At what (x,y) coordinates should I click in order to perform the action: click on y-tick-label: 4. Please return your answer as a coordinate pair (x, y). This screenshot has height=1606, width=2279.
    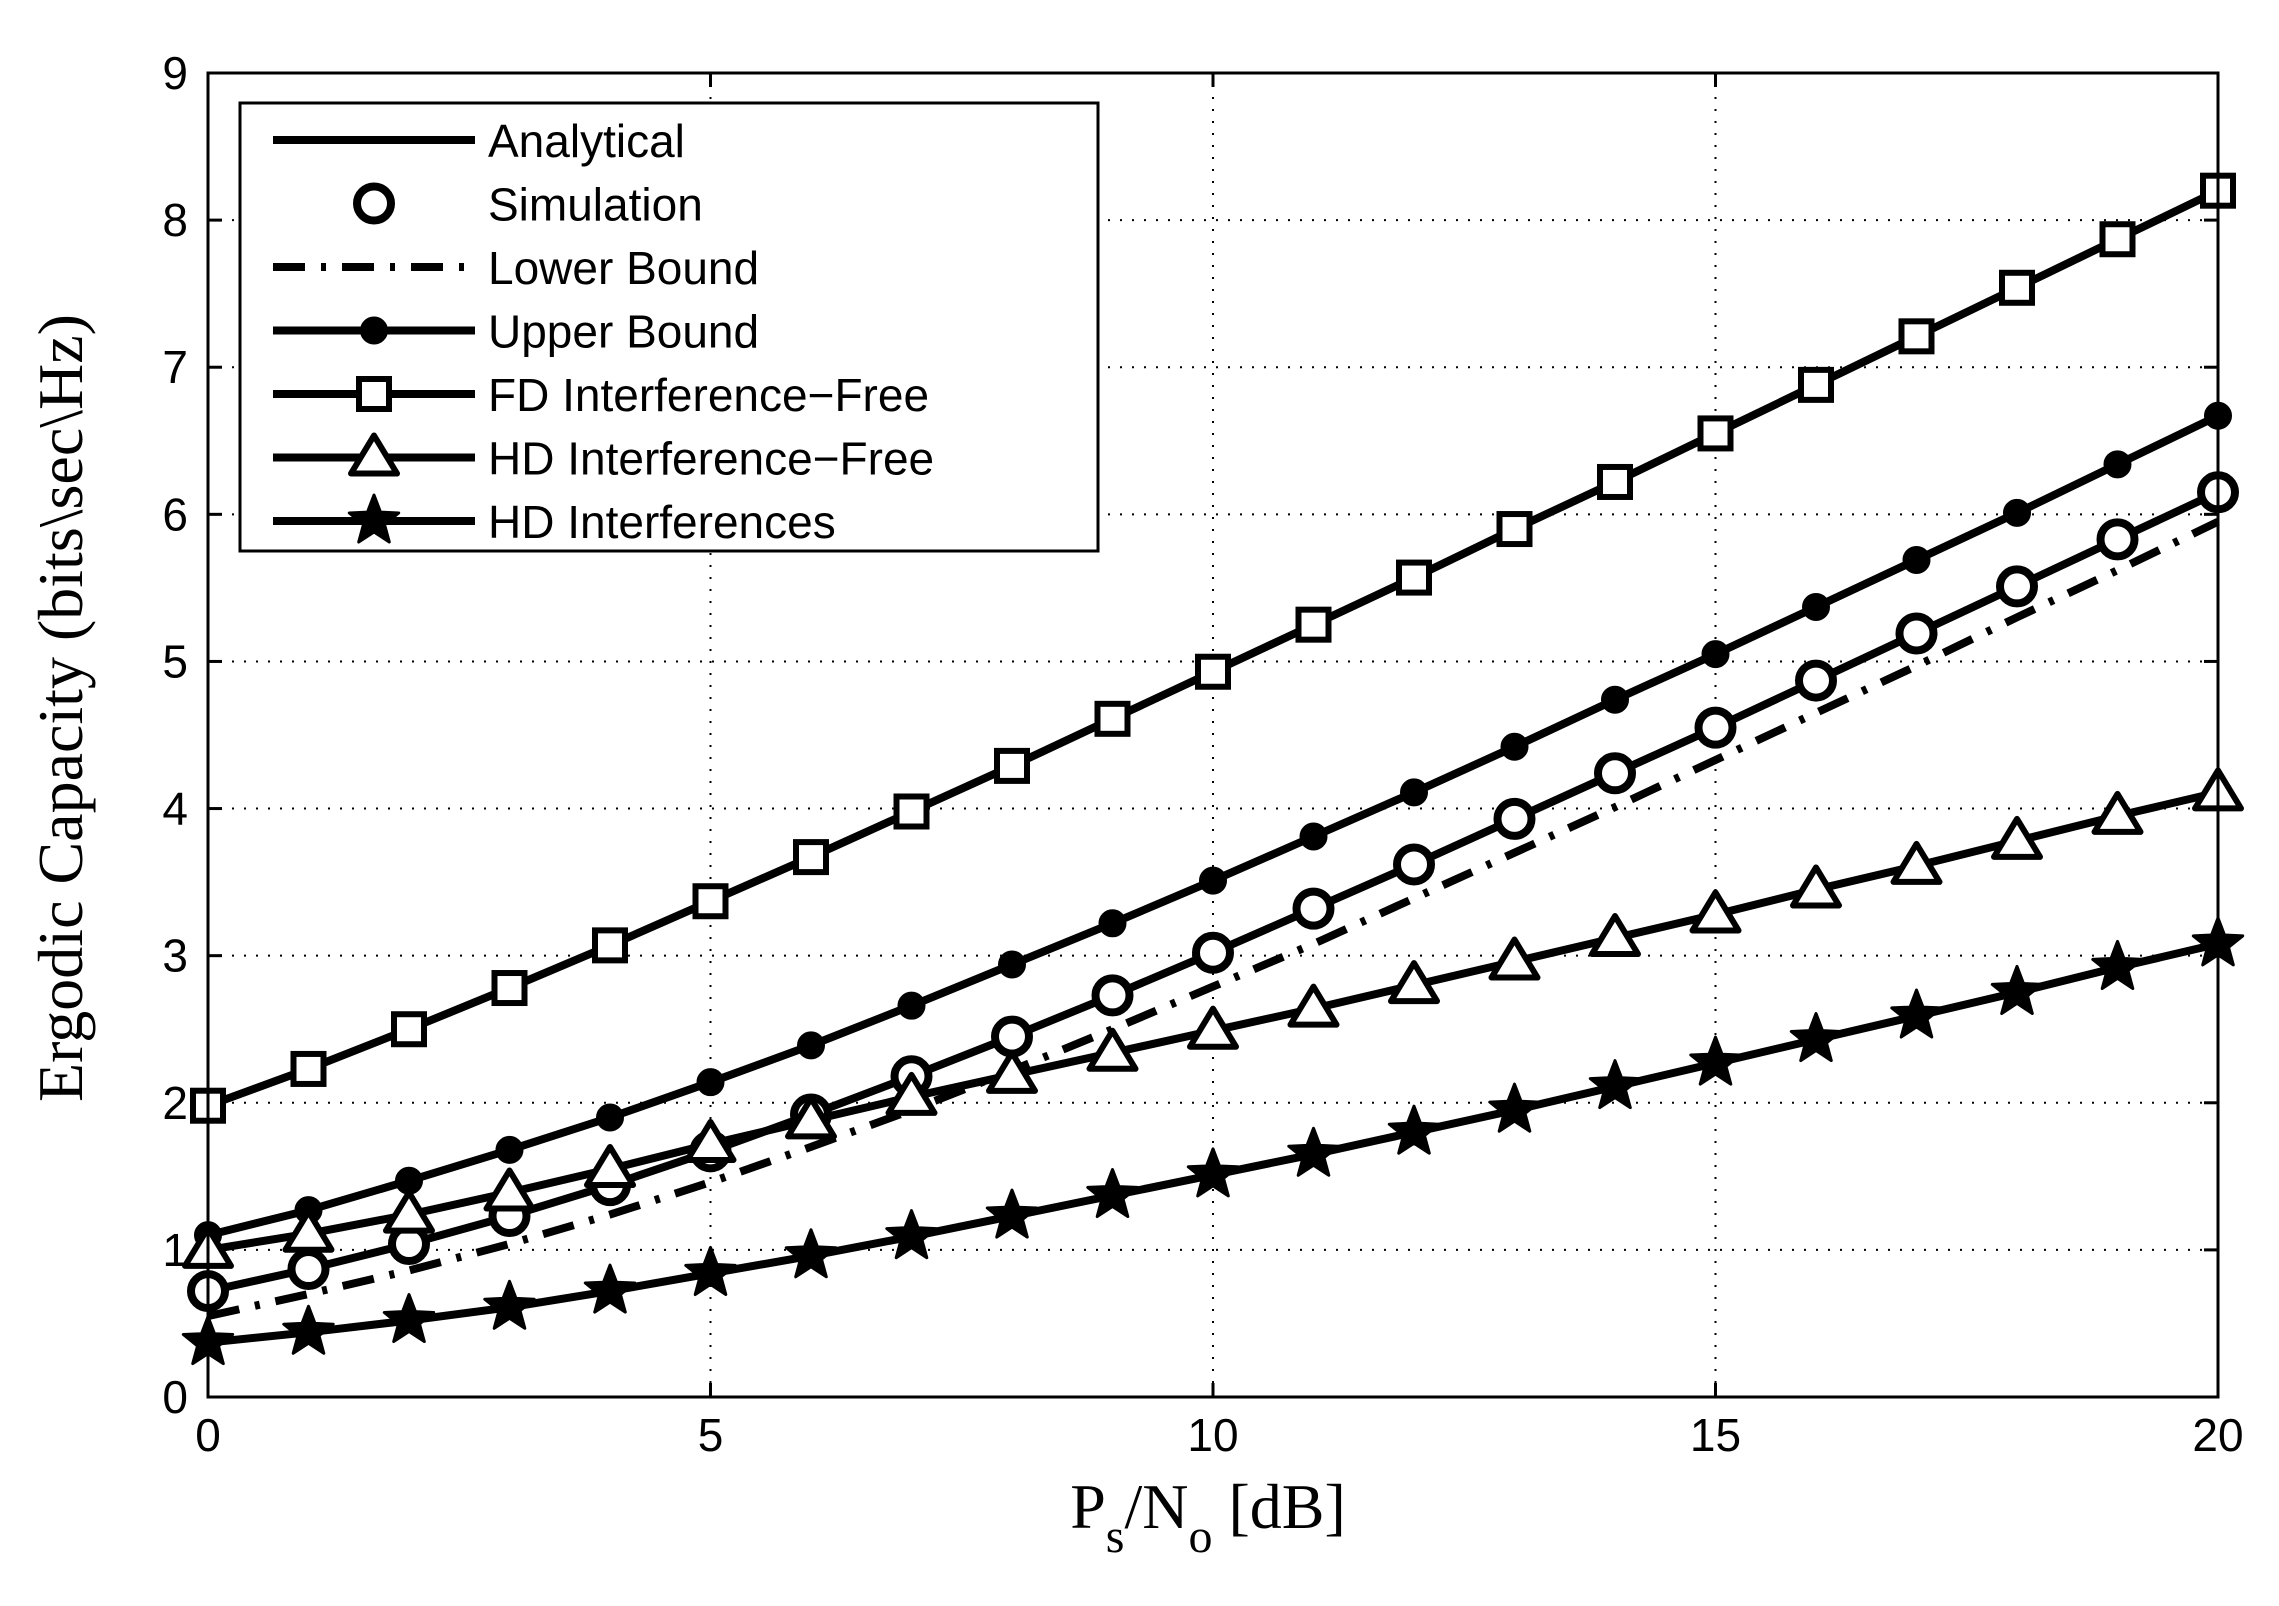
    Looking at the image, I should click on (175, 809).